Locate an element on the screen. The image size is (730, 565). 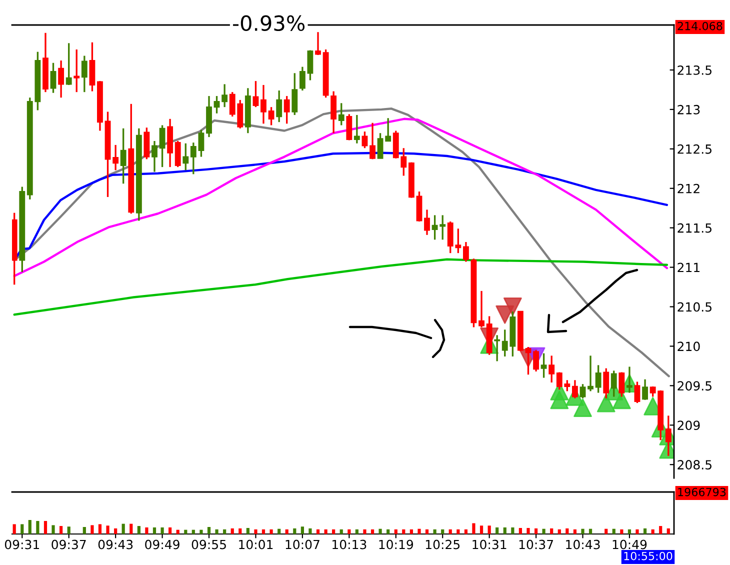
x-tick-label: 09:31 is located at coordinates (21, 545).